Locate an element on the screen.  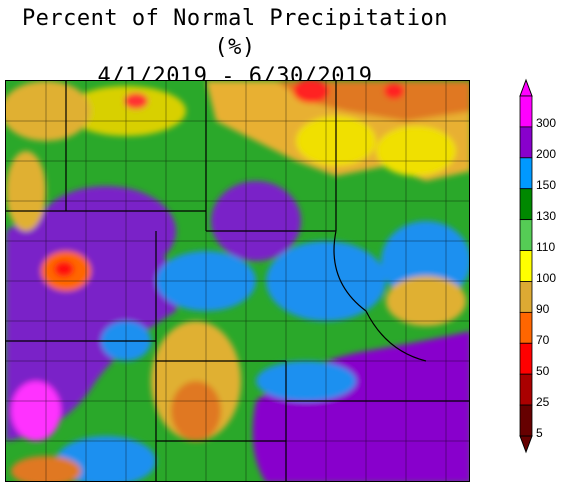
legend-label-70: 70 is located at coordinates (543, 339).